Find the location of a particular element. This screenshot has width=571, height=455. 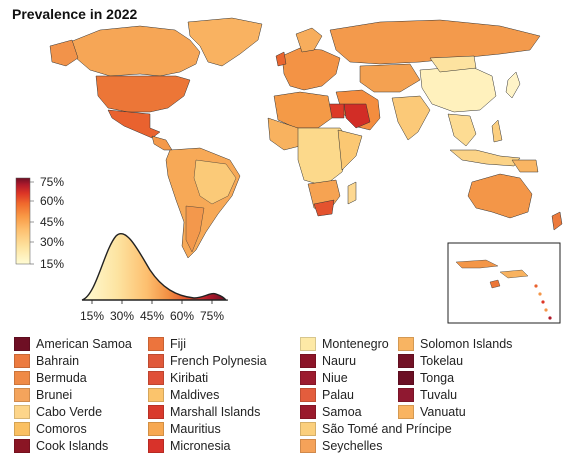

legend-item: Samoa is located at coordinates (331, 412).